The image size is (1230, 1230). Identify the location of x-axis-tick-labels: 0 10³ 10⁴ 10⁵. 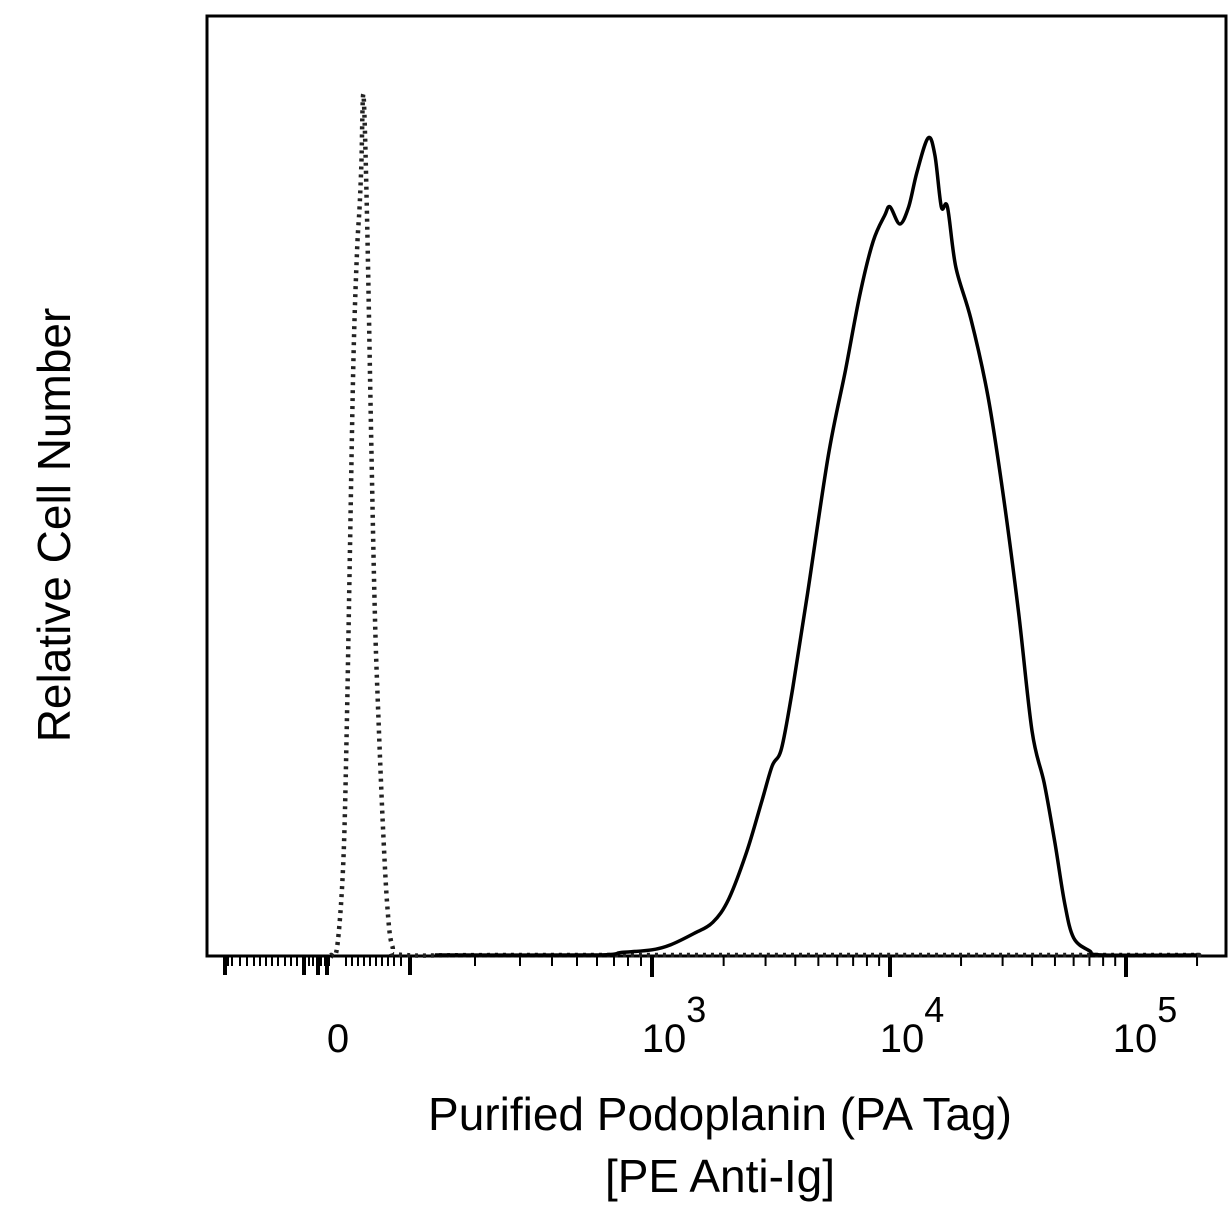
(752, 1025).